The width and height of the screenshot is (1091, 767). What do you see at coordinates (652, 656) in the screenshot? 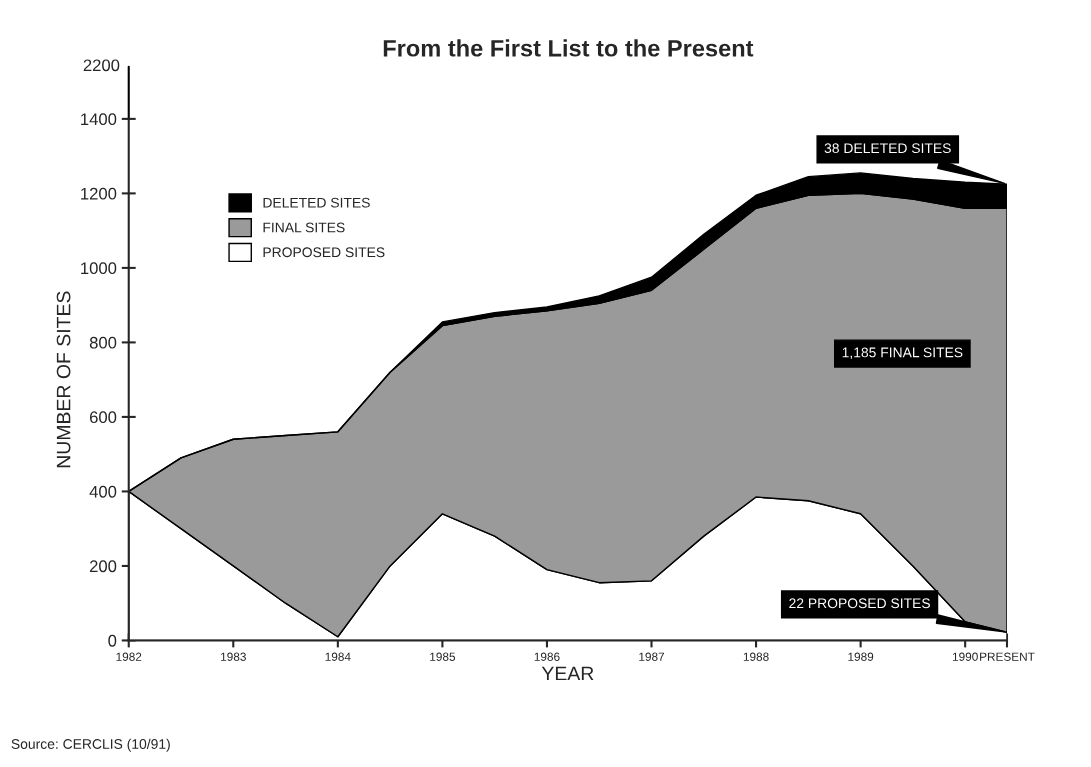
I see `x-tick-label: 1987` at bounding box center [652, 656].